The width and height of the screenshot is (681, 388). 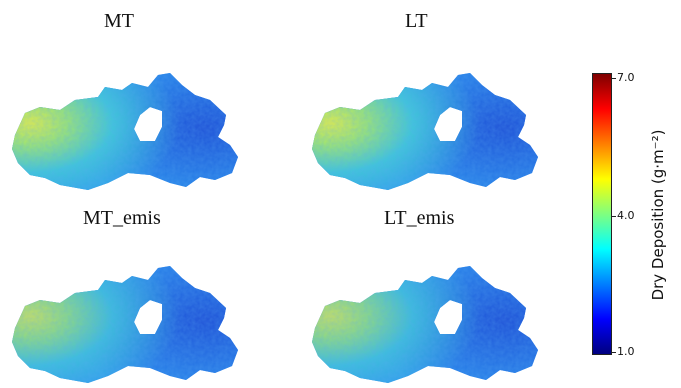 I want to click on colorbar-tick-bottom: 1.0, so click(x=626, y=351).